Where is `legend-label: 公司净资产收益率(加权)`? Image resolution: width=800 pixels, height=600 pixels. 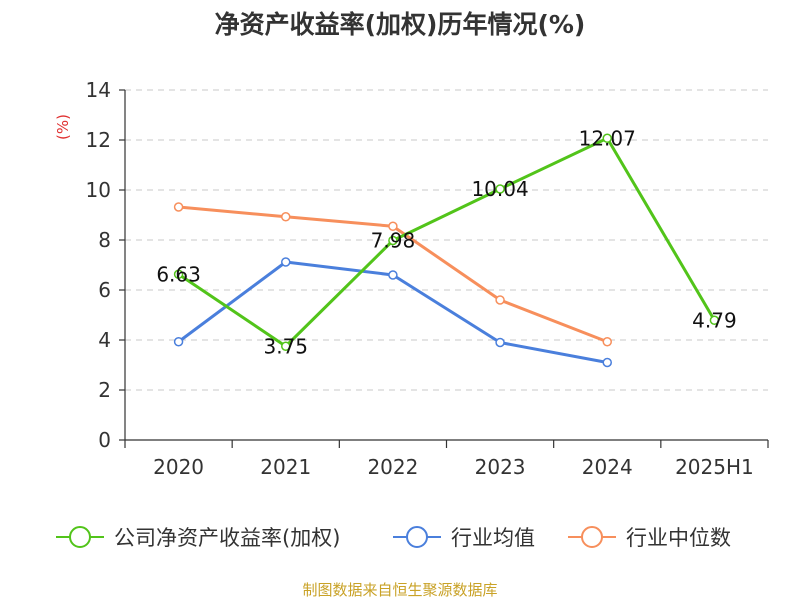 legend-label: 公司净资产收益率(加权) is located at coordinates (227, 538).